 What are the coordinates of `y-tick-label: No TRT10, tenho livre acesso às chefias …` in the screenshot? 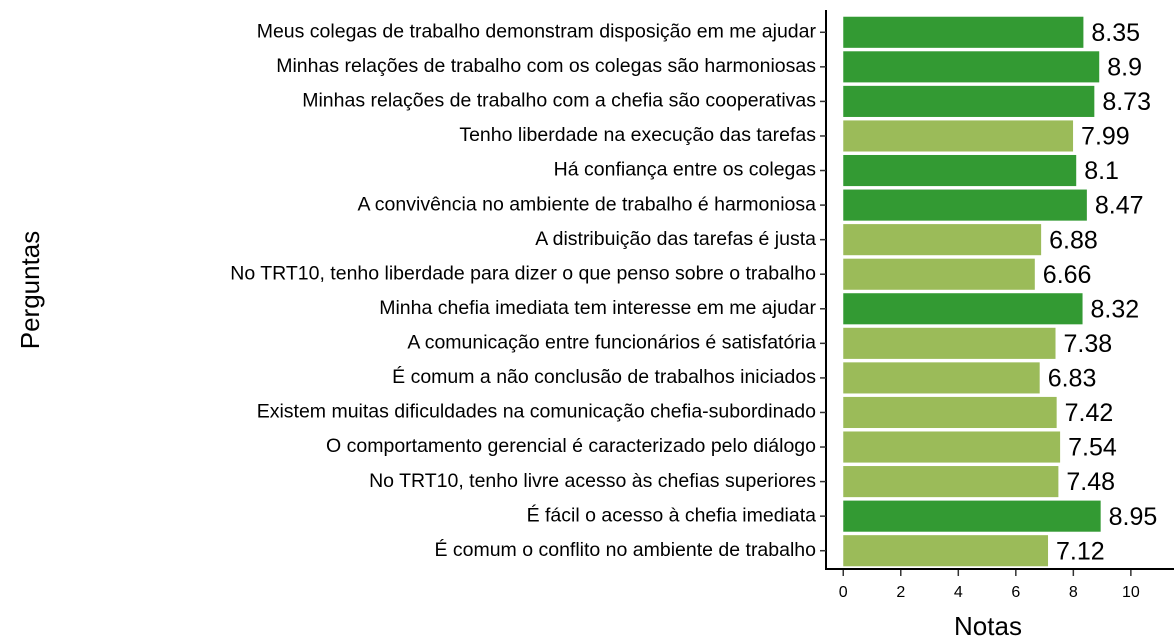 It's located at (592, 481).